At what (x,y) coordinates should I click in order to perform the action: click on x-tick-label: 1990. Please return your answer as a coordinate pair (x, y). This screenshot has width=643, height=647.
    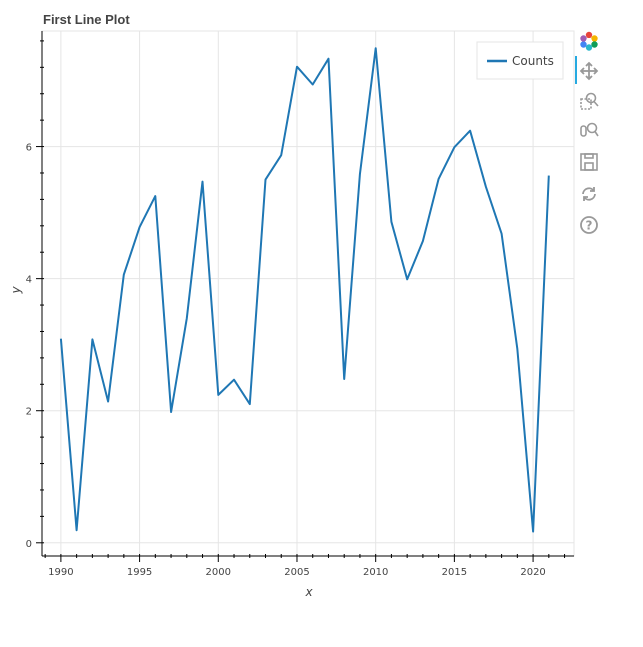
    Looking at the image, I should click on (60, 572).